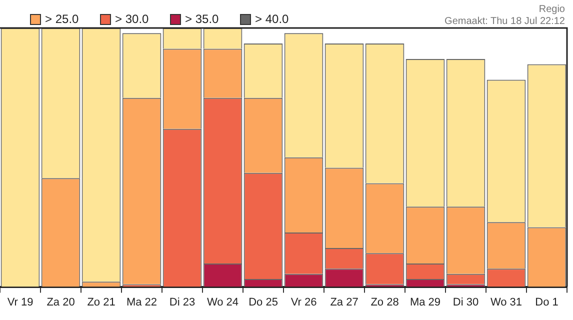  What do you see at coordinates (272, 19) in the screenshot?
I see `legend-label: > 40.0` at bounding box center [272, 19].